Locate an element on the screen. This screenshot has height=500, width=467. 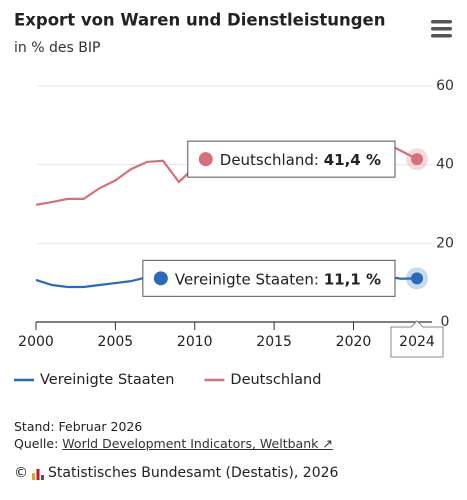
x-tick-label: 2020 is located at coordinates (354, 342).